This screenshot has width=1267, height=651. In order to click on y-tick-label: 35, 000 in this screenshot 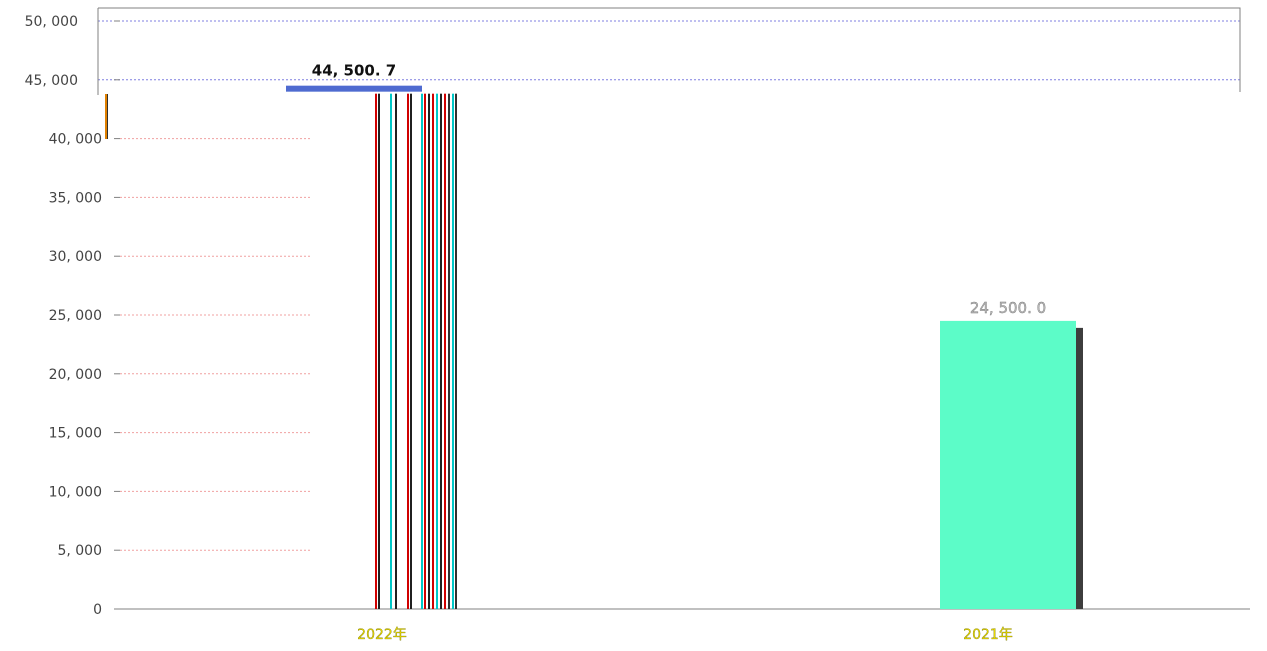, I will do `click(75, 198)`.